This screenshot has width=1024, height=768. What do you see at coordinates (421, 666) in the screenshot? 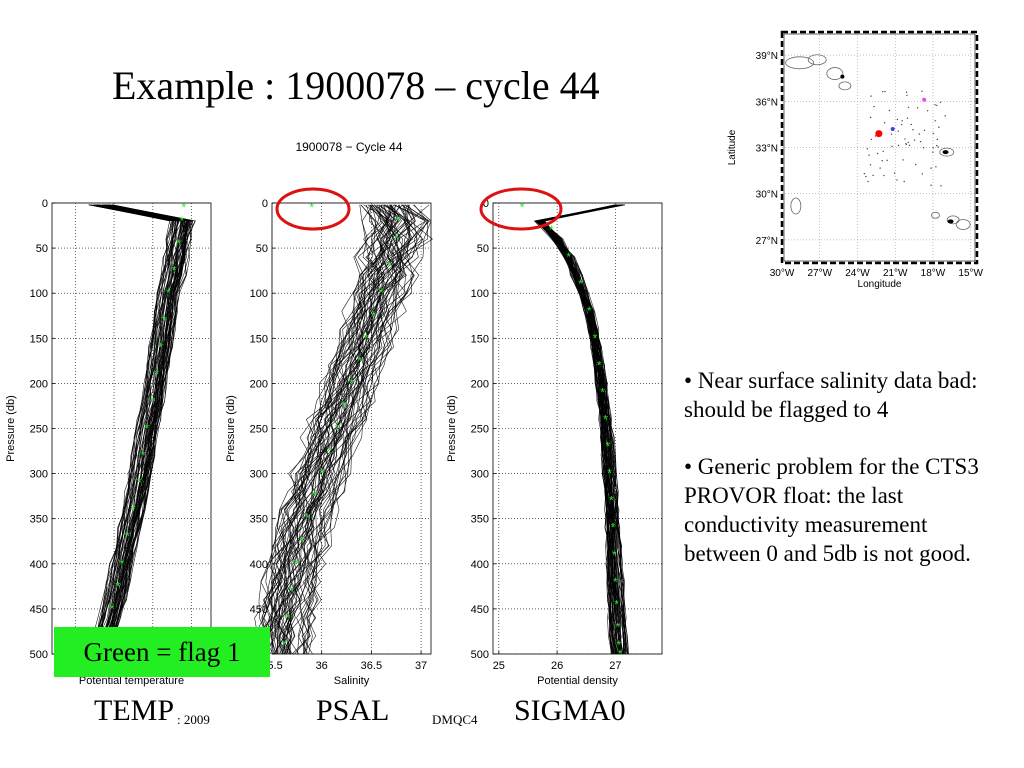
I see `x-tick-label: 37` at bounding box center [421, 666].